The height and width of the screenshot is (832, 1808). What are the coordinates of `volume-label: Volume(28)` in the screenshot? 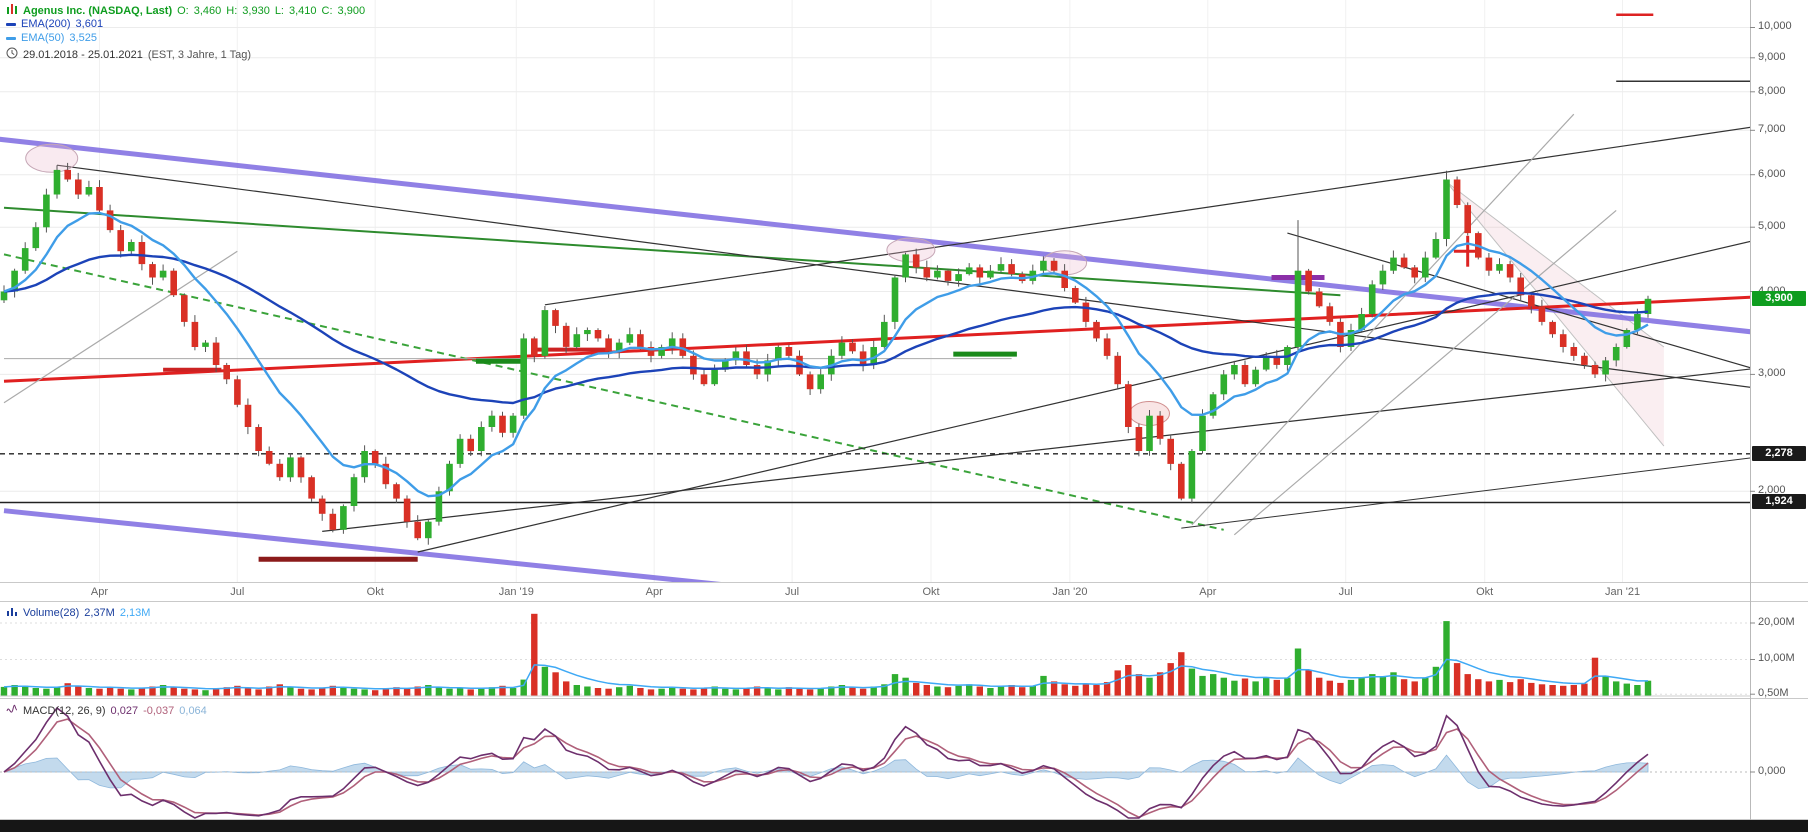 It's located at (51, 612).